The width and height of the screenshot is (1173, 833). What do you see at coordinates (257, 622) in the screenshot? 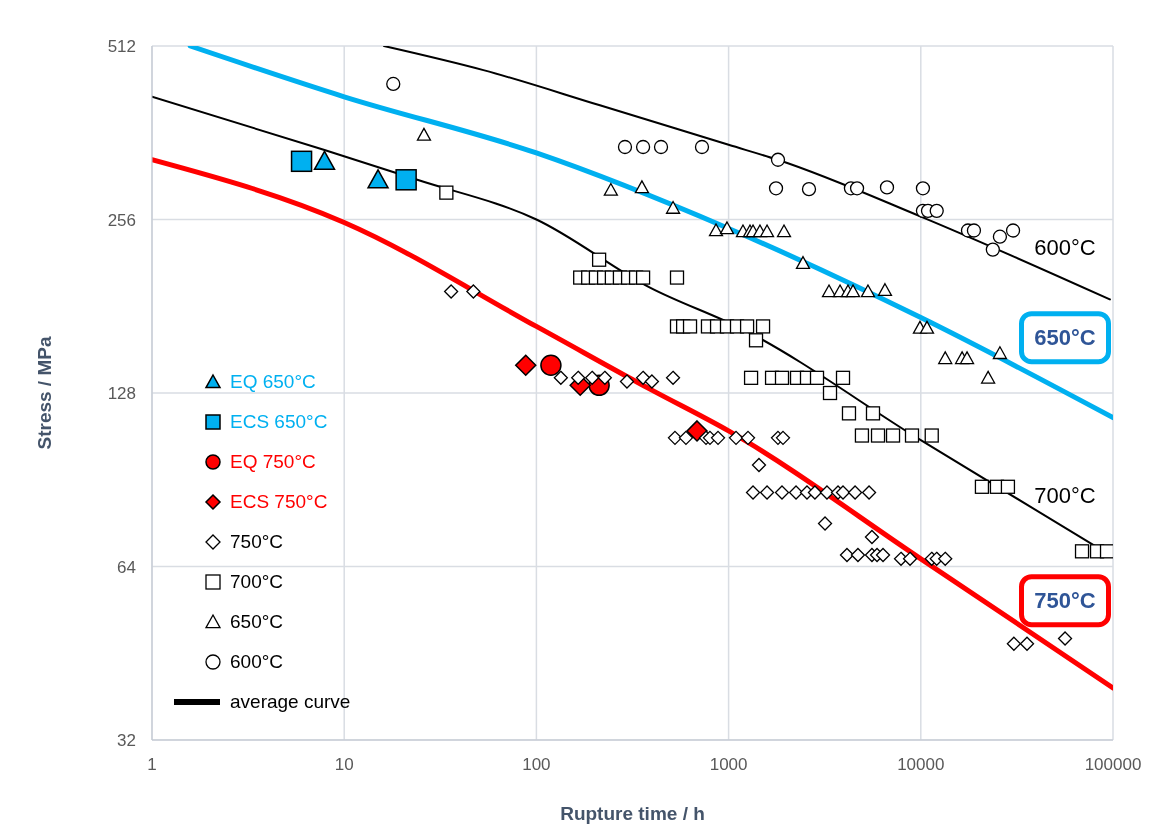
I see `legend-label: 650°C` at bounding box center [257, 622].